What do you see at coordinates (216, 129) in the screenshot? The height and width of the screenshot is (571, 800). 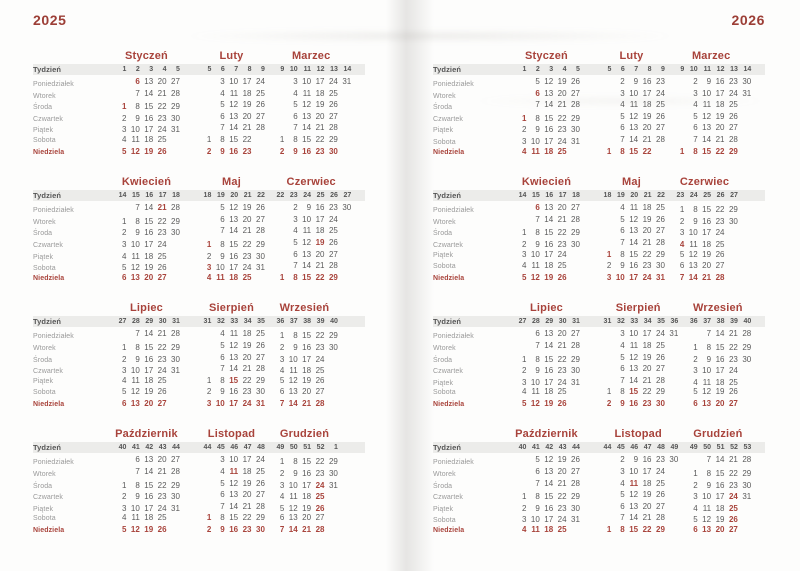 I see `weekday-row: Piątek 3 10 17 24 31 7 14 21 28 7 14 21 28` at bounding box center [216, 129].